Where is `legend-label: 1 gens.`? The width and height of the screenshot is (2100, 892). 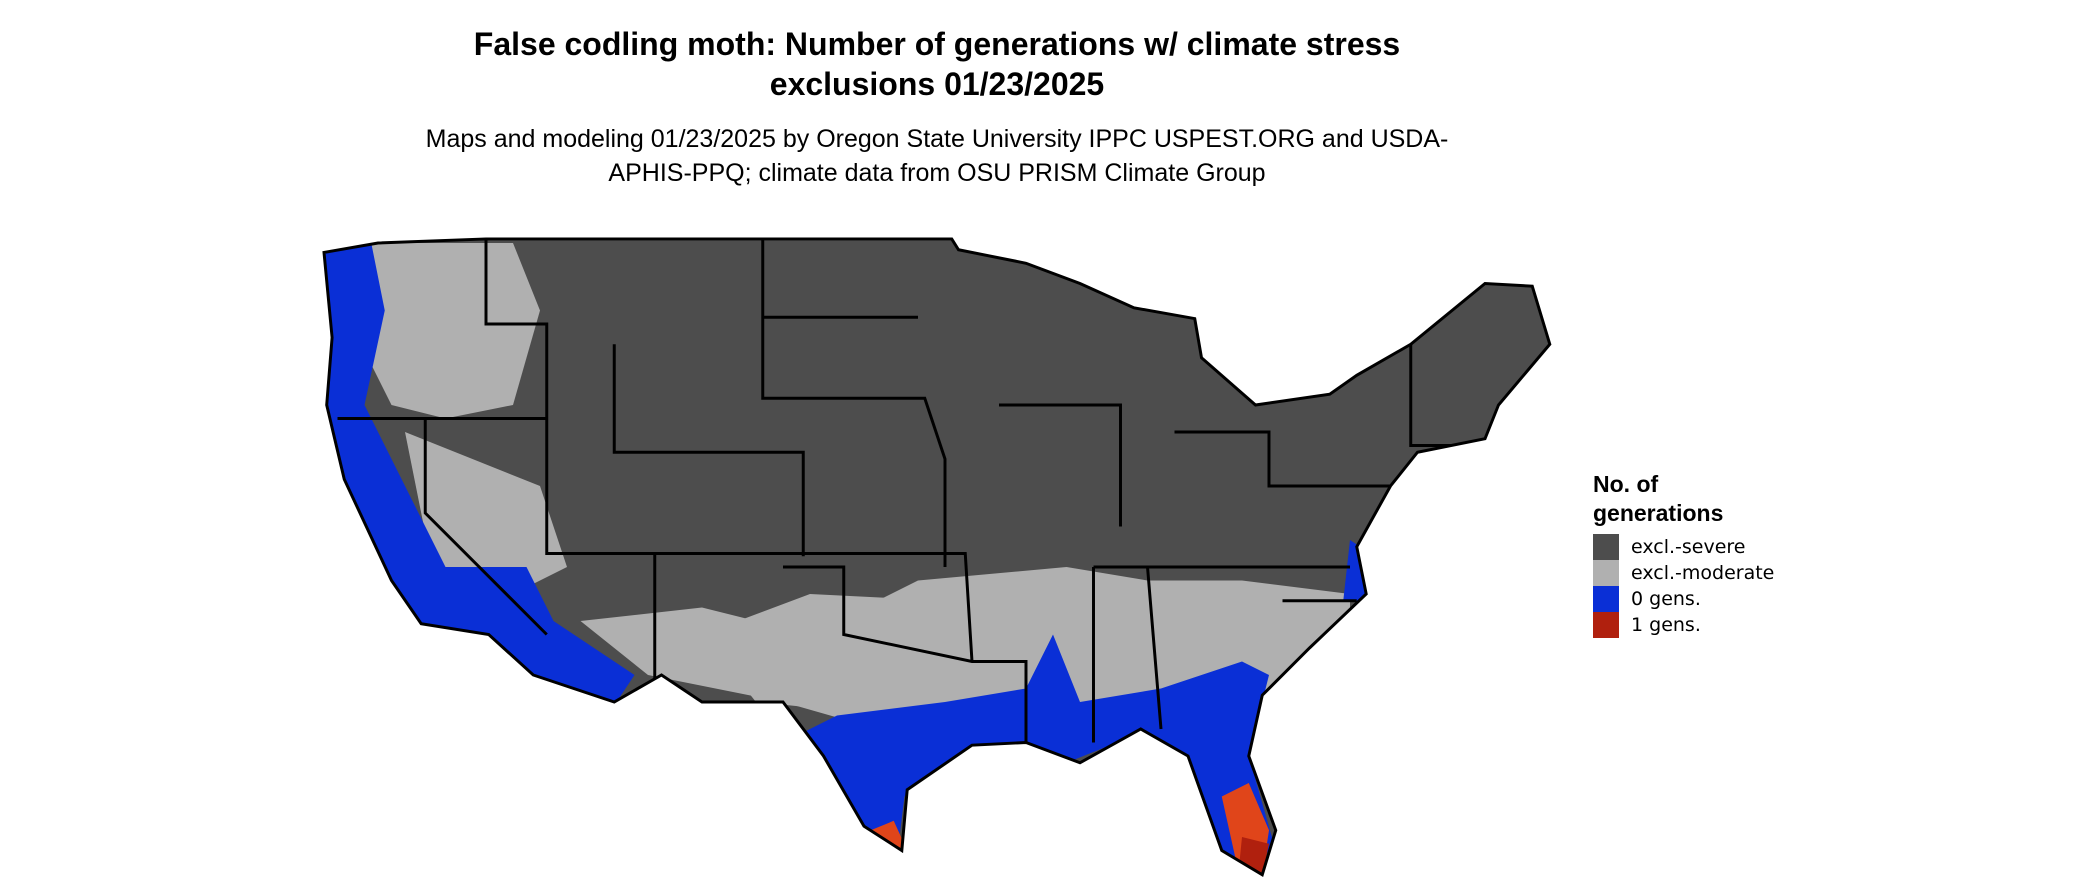
legend-label: 1 gens. is located at coordinates (1666, 625).